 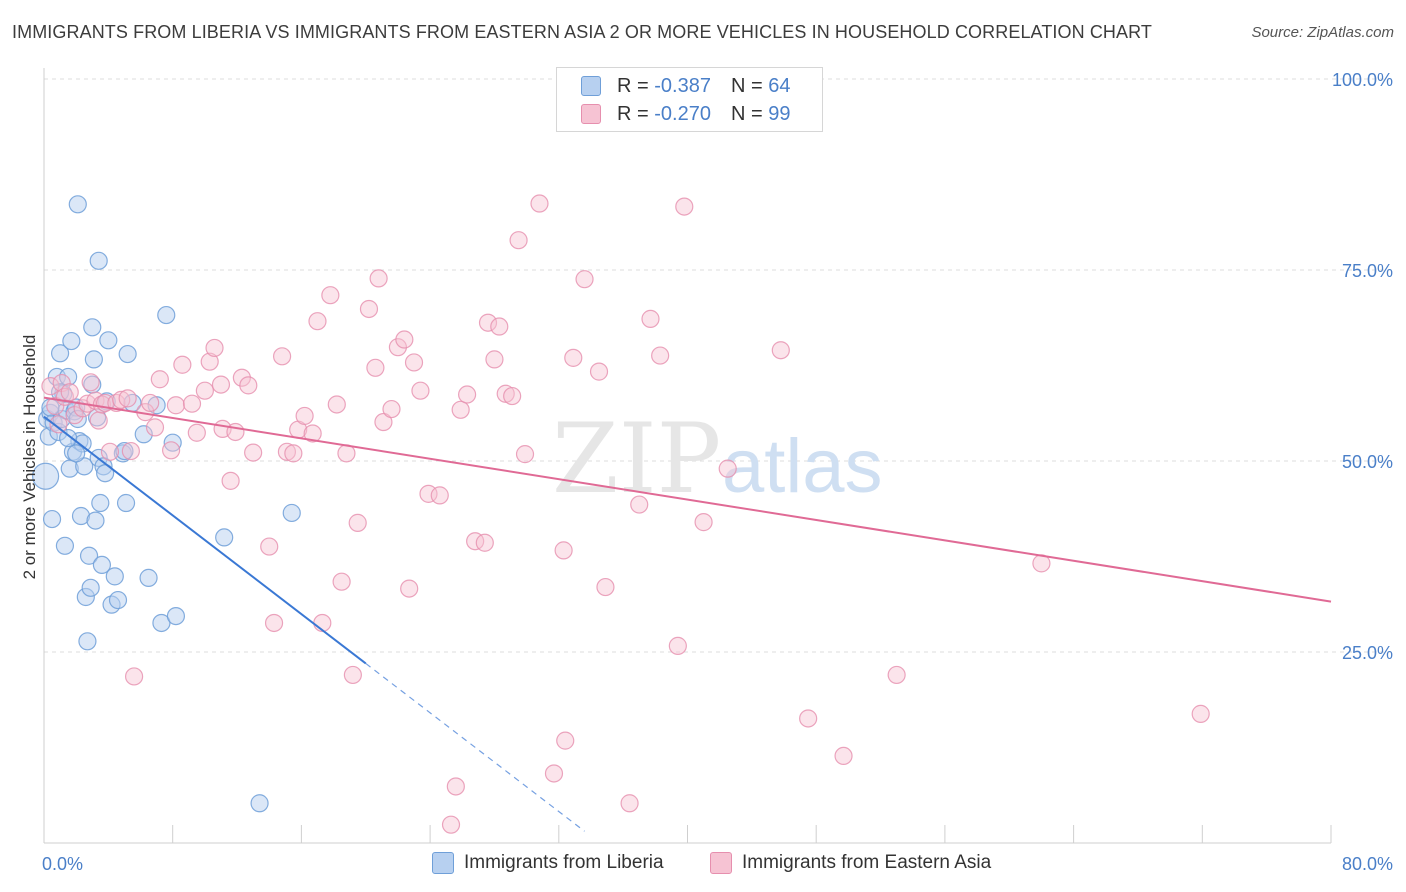 What do you see at coordinates (564, 862) in the screenshot?
I see `bottom-liberia-label: Immigrants from Liberia` at bounding box center [564, 862].